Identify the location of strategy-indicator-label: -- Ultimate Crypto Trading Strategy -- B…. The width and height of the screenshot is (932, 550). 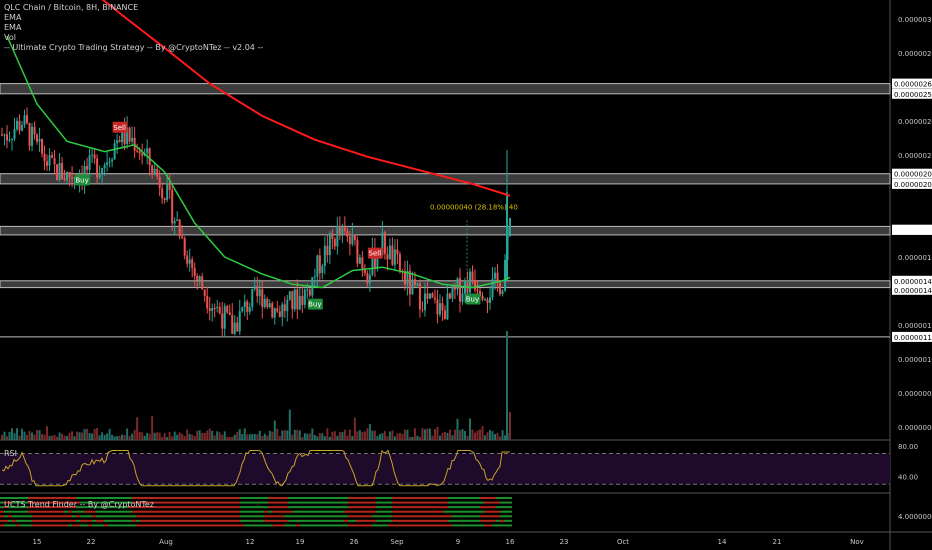
(134, 47).